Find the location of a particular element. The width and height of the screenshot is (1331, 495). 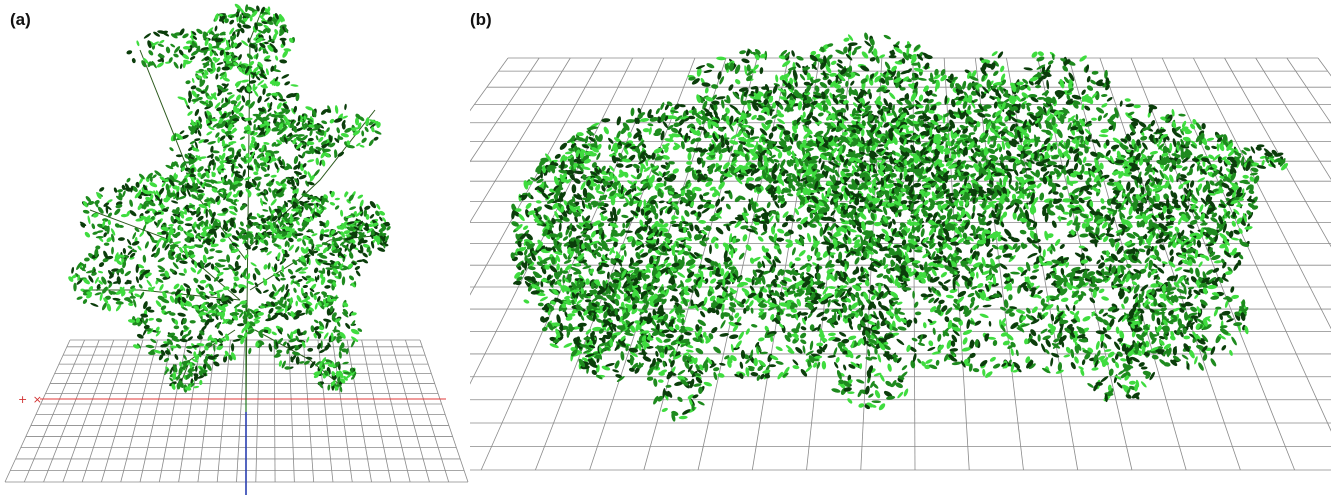

grid-a-line is located at coordinates (444, 411).